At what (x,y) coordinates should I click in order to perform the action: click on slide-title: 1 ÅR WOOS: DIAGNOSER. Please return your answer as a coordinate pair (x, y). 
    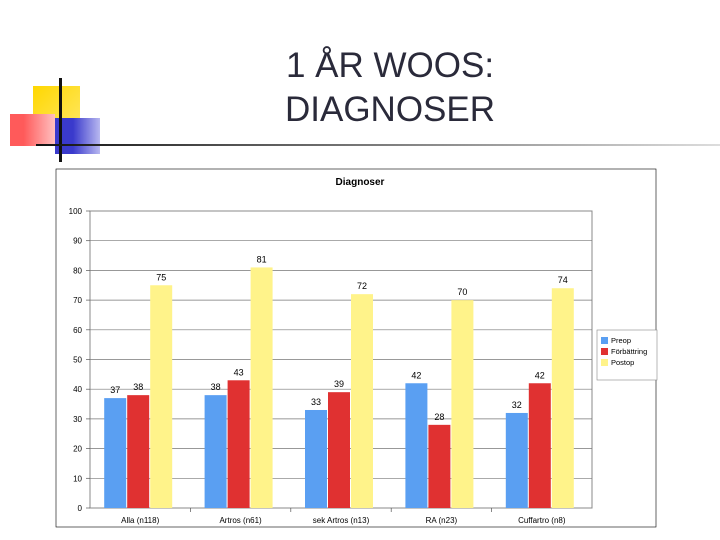
    Looking at the image, I should click on (390, 88).